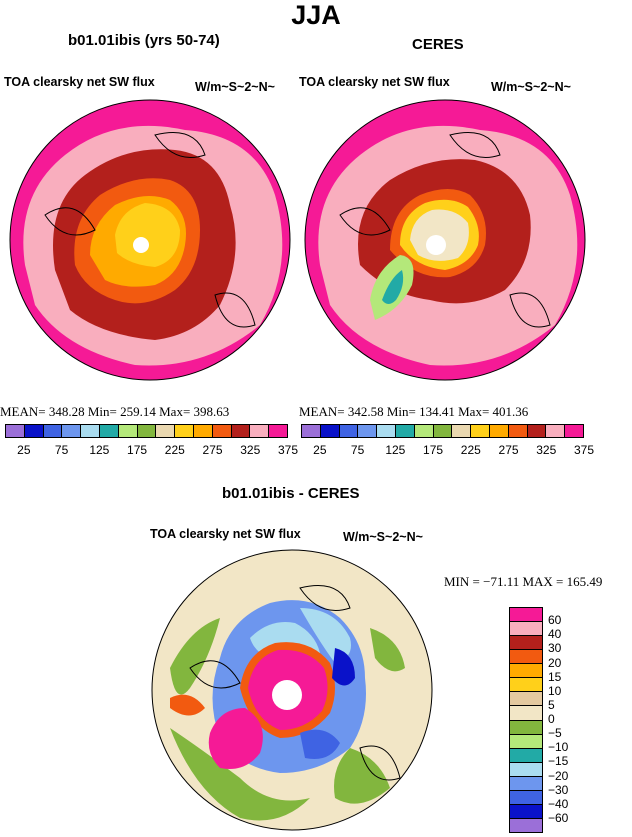  What do you see at coordinates (531, 87) in the screenshot?
I see `units-label-obs: W/m~S~2~N~` at bounding box center [531, 87].